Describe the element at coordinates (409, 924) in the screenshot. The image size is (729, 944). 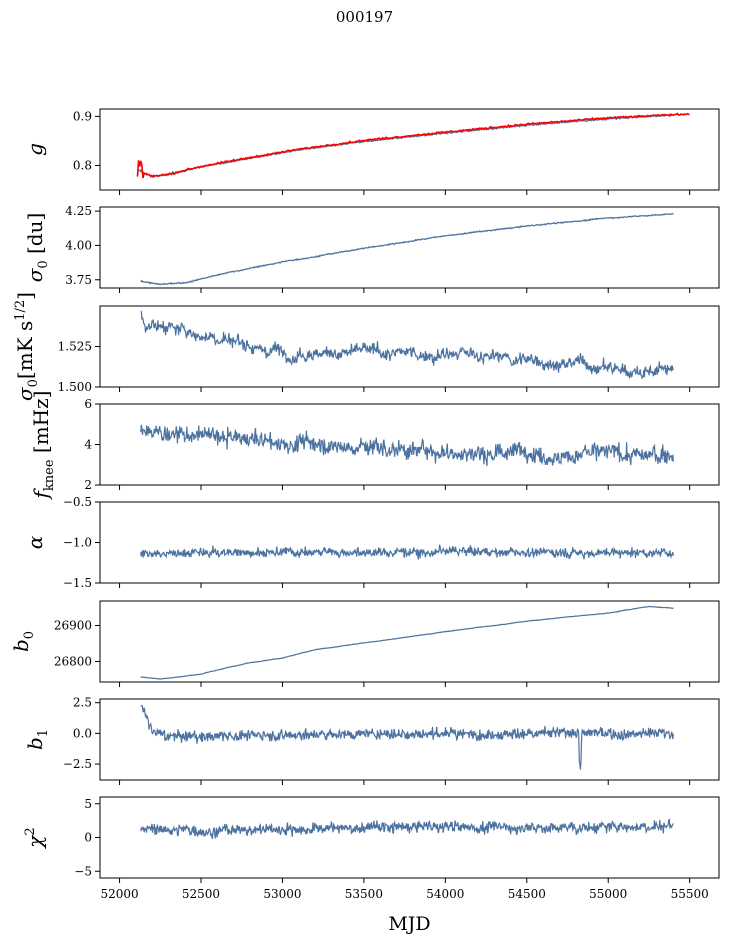
I see `x-axis-label: MJD` at that location.